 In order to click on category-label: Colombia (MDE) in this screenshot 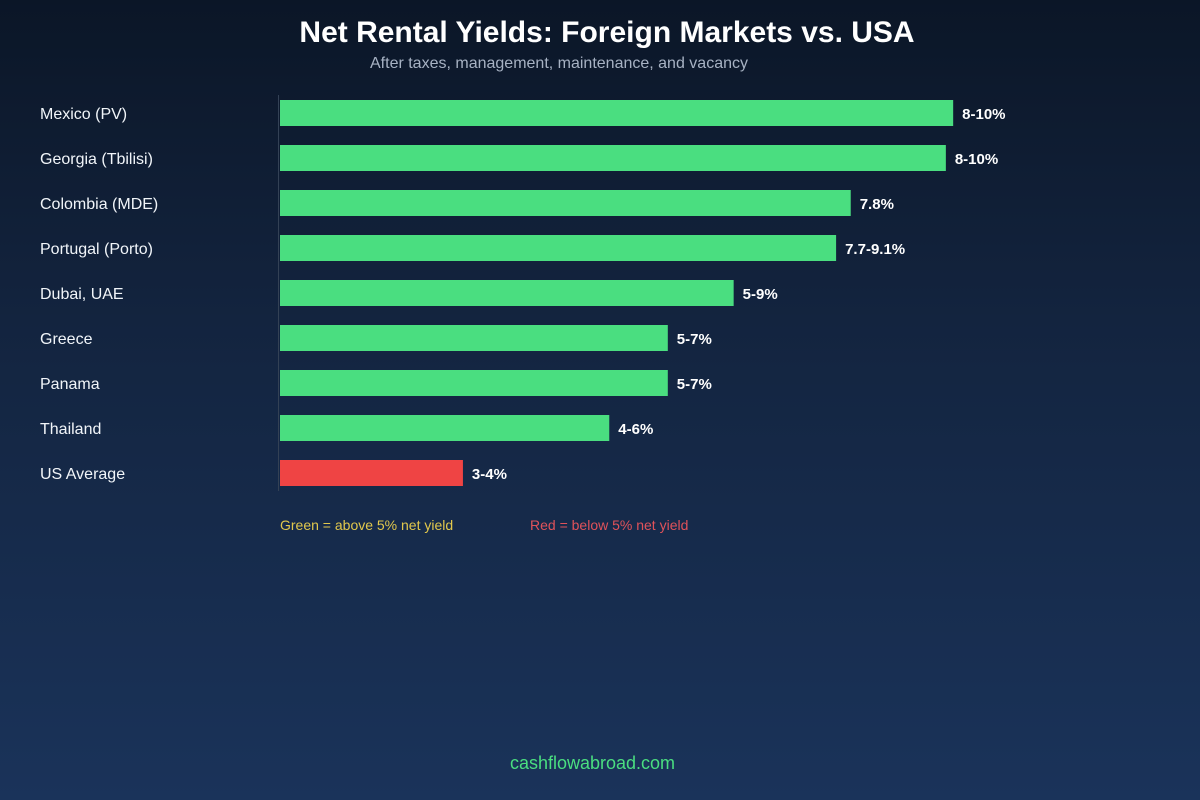, I will do `click(99, 204)`.